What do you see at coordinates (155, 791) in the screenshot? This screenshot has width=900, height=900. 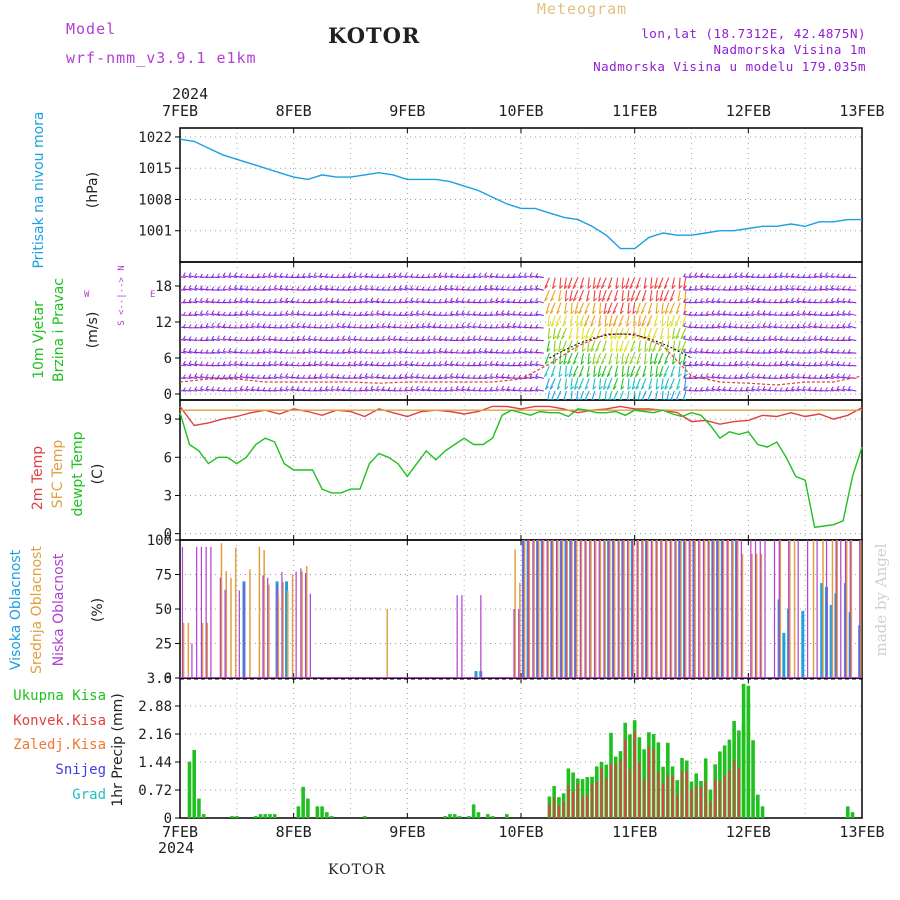 I see `ytick-label: 0.72` at bounding box center [155, 791].